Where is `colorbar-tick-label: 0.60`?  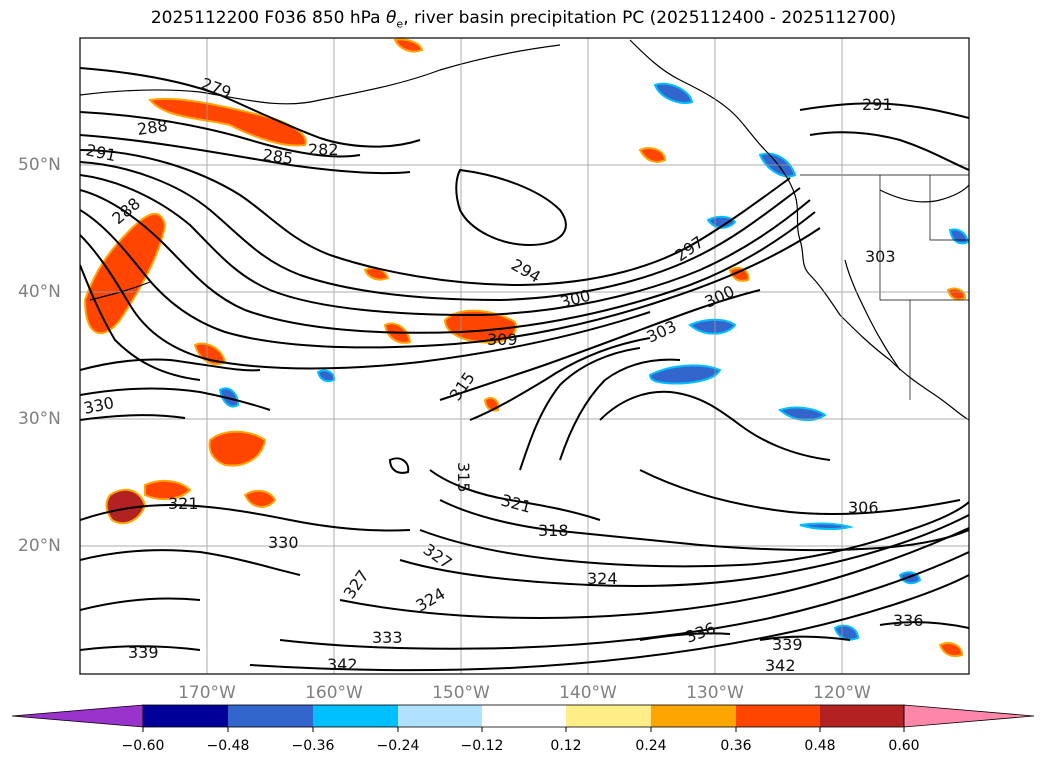 colorbar-tick-label: 0.60 is located at coordinates (904, 746).